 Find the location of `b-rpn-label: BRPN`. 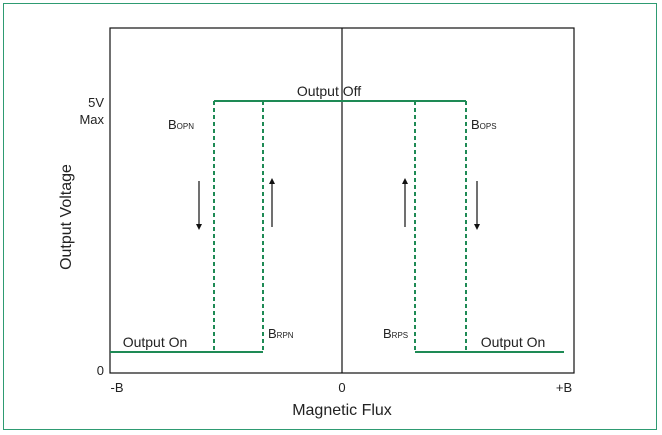

b-rpn-label: BRPN is located at coordinates (281, 333).